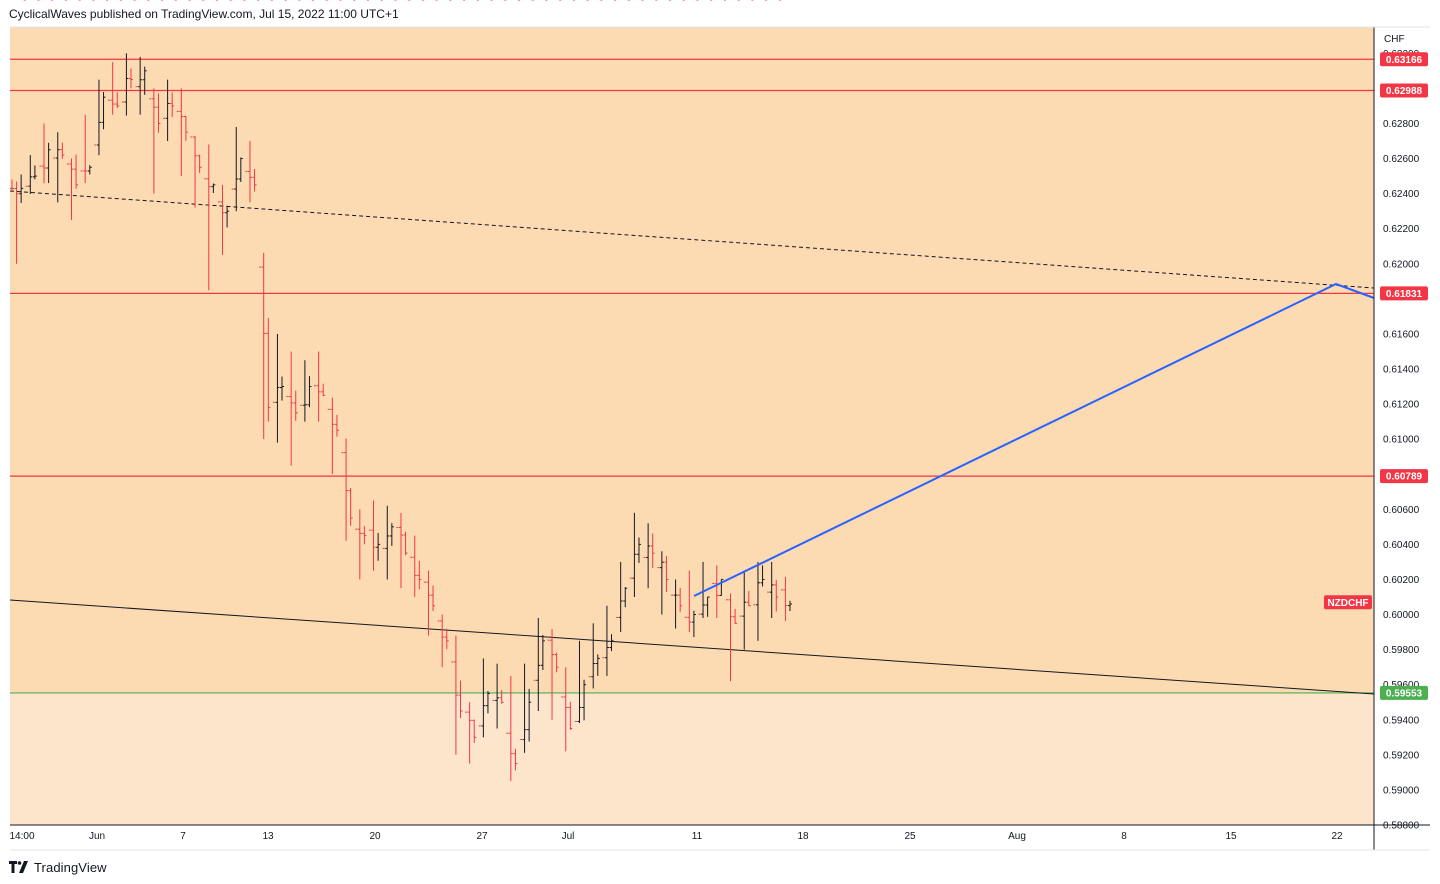 Image resolution: width=1440 pixels, height=884 pixels. I want to click on x-tick-label: 8, so click(1124, 836).